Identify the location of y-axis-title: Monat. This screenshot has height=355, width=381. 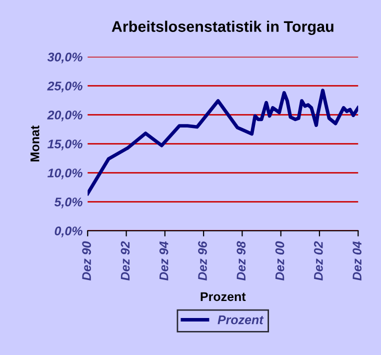
(35, 144).